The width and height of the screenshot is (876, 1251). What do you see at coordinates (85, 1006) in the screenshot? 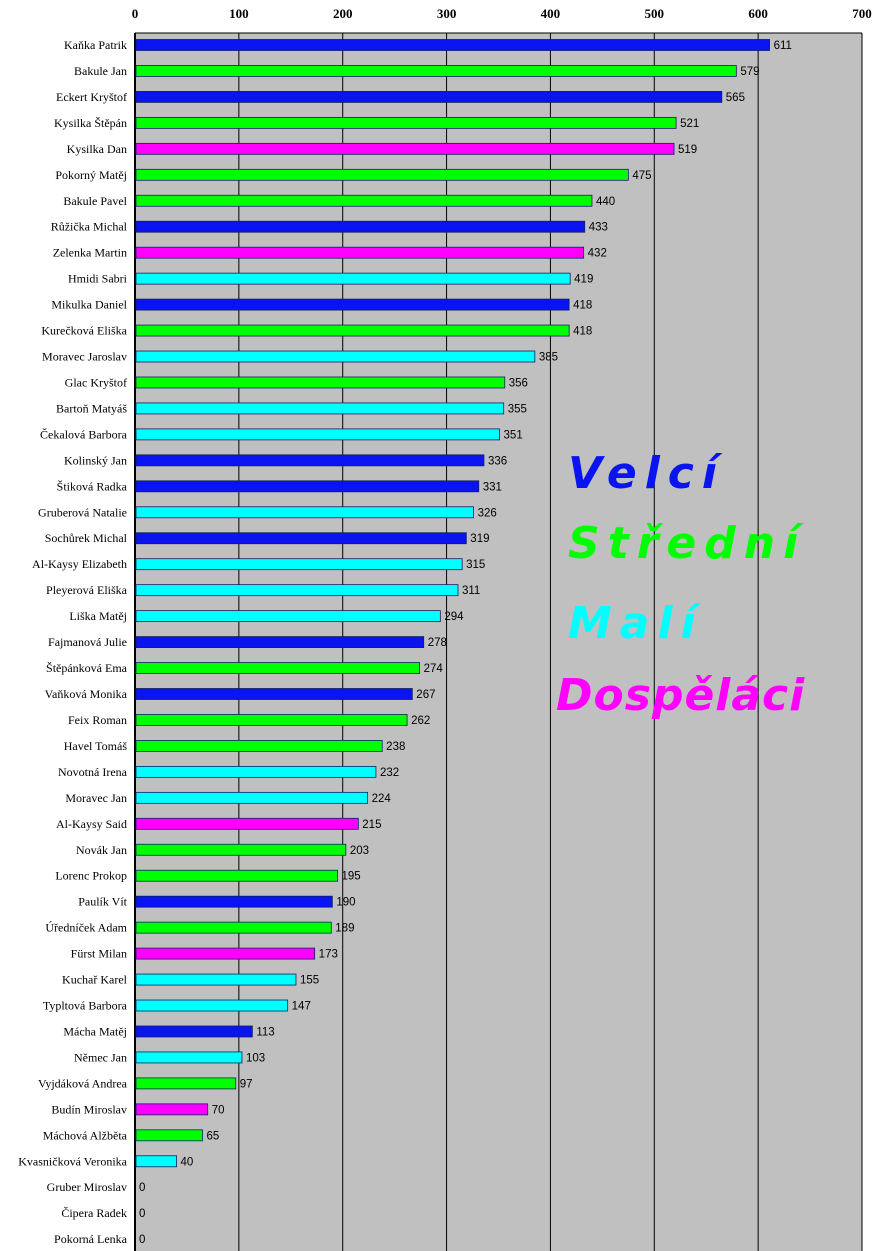
I see `category-label: Typltová Barbora` at bounding box center [85, 1006].